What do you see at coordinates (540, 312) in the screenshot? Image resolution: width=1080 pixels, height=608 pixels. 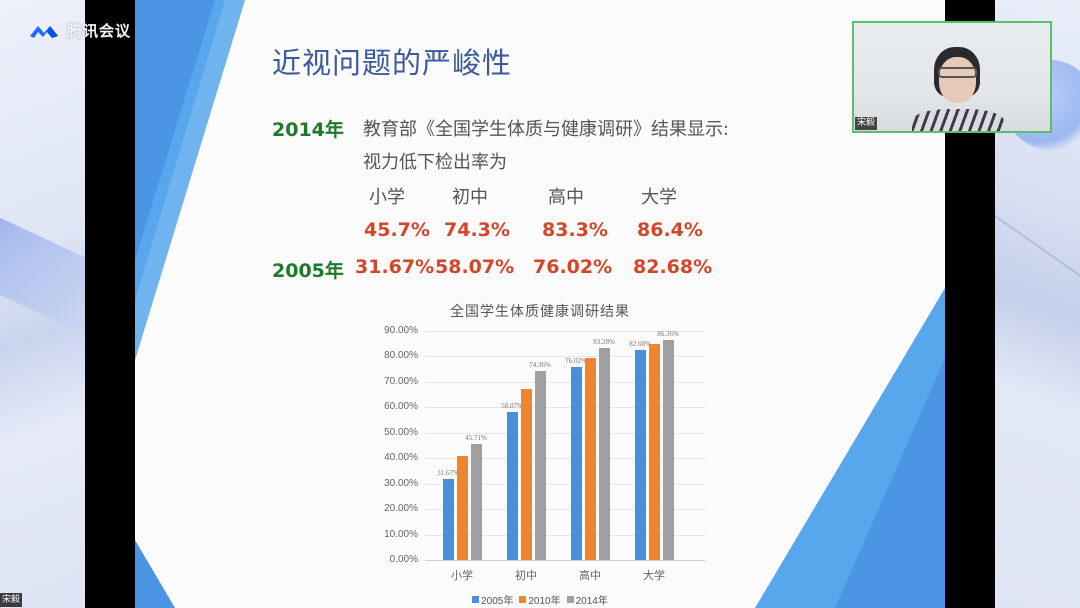 I see `chart-title: 全国学生体质健康调研结果` at bounding box center [540, 312].